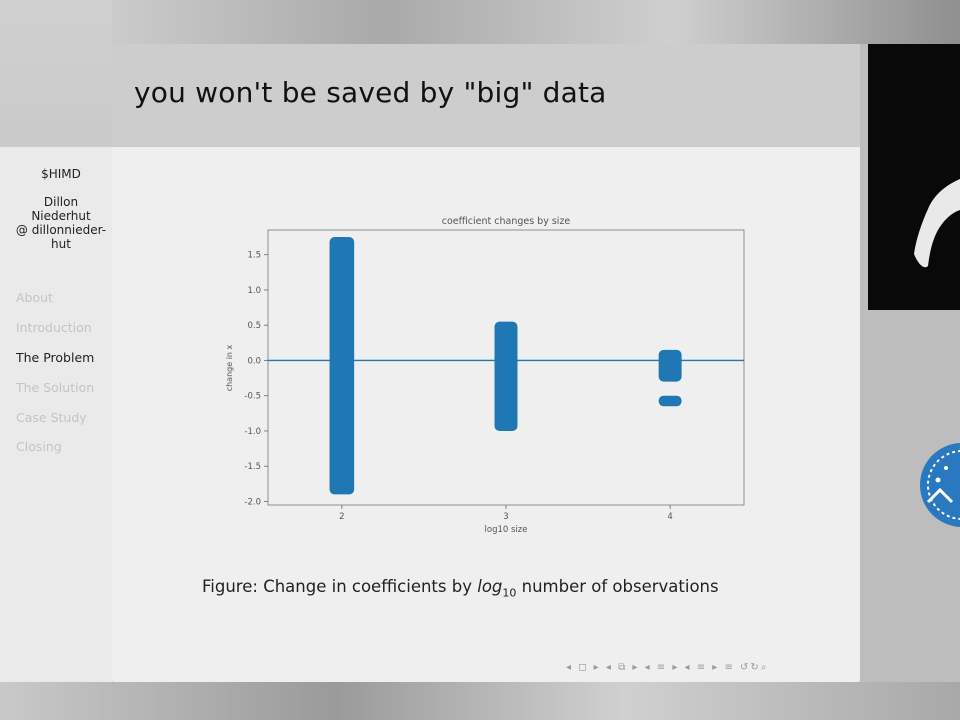  Describe the element at coordinates (55, 387) in the screenshot. I see `sidebar-item-the-solution: The Solution` at that location.